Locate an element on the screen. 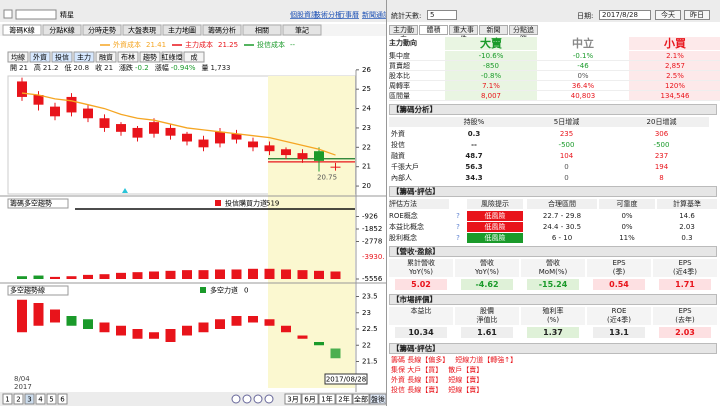  evaluation-text: 短線【賣】 is located at coordinates (466, 380).